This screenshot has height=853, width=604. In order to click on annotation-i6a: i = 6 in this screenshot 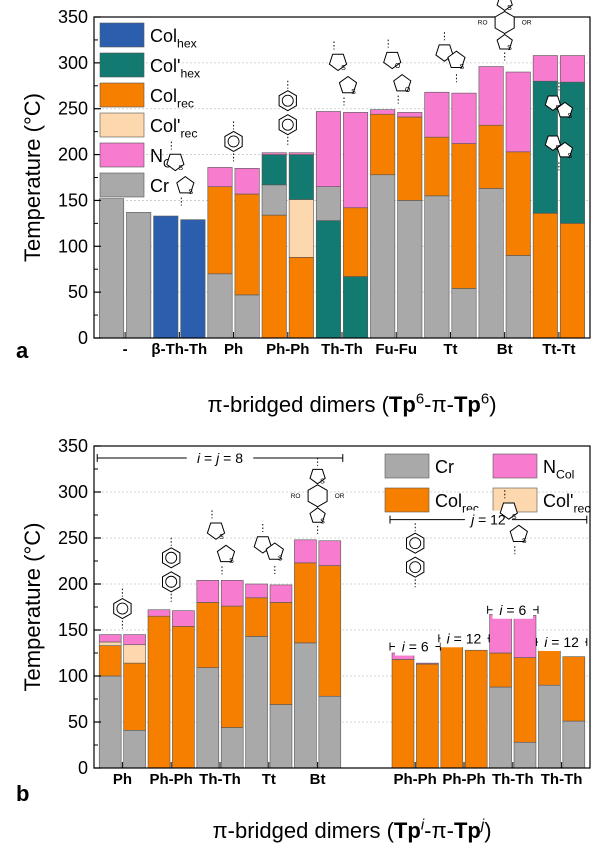, I will do `click(415, 646)`.